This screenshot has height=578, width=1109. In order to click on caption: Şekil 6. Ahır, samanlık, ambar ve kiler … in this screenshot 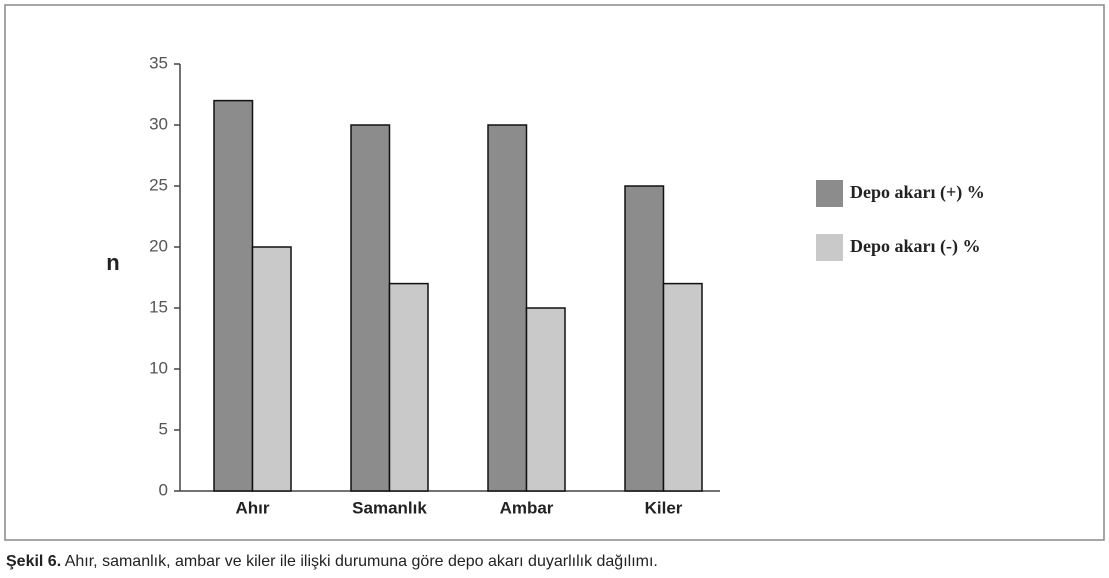, I will do `click(332, 561)`.